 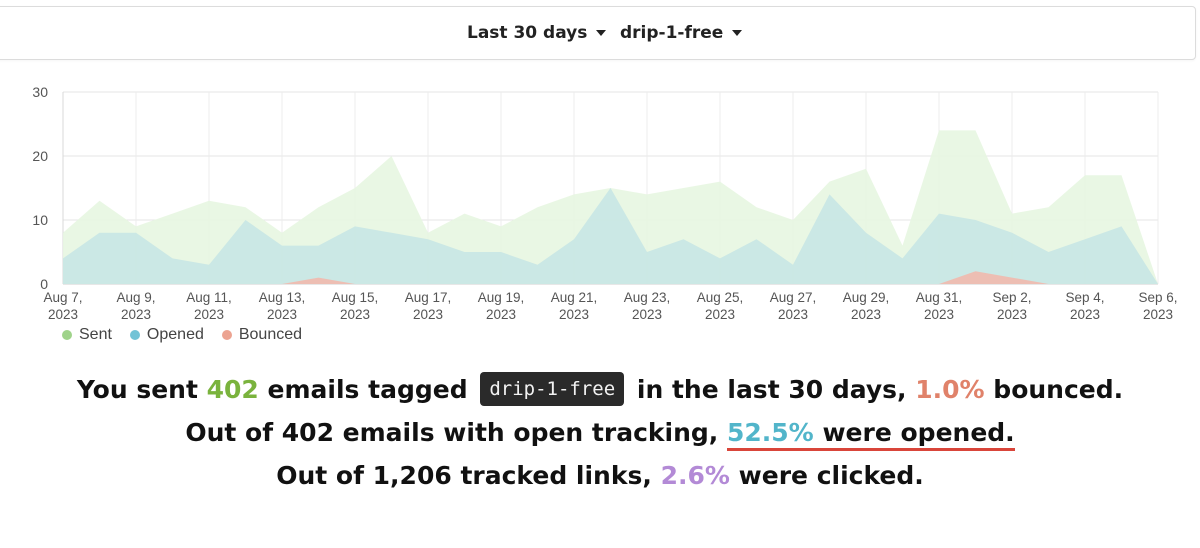 I want to click on x-tick-label: Aug 25,, so click(x=720, y=297).